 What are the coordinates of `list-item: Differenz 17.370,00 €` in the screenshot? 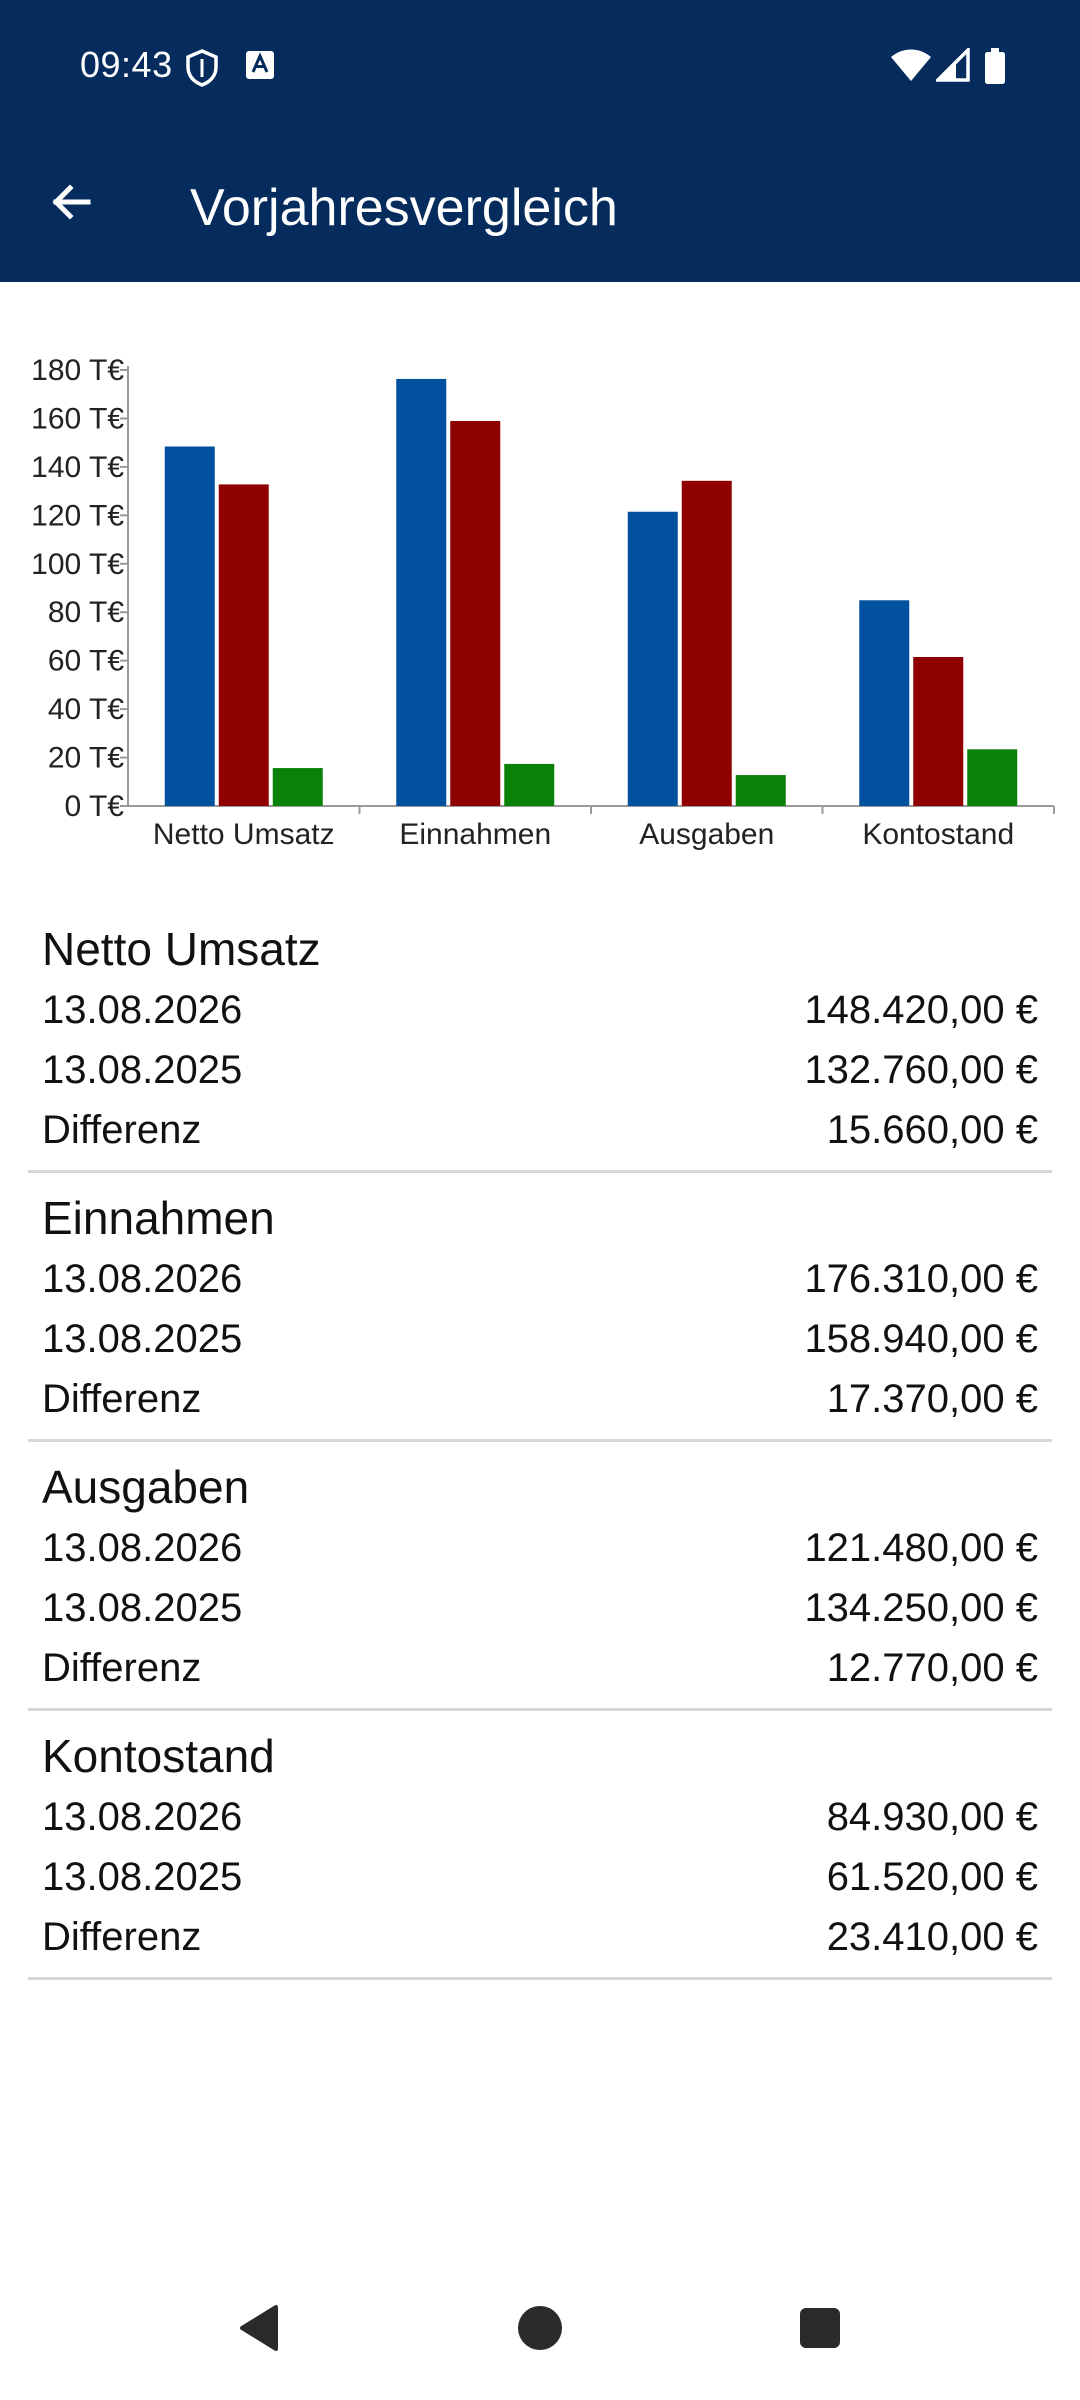 It's located at (540, 1399).